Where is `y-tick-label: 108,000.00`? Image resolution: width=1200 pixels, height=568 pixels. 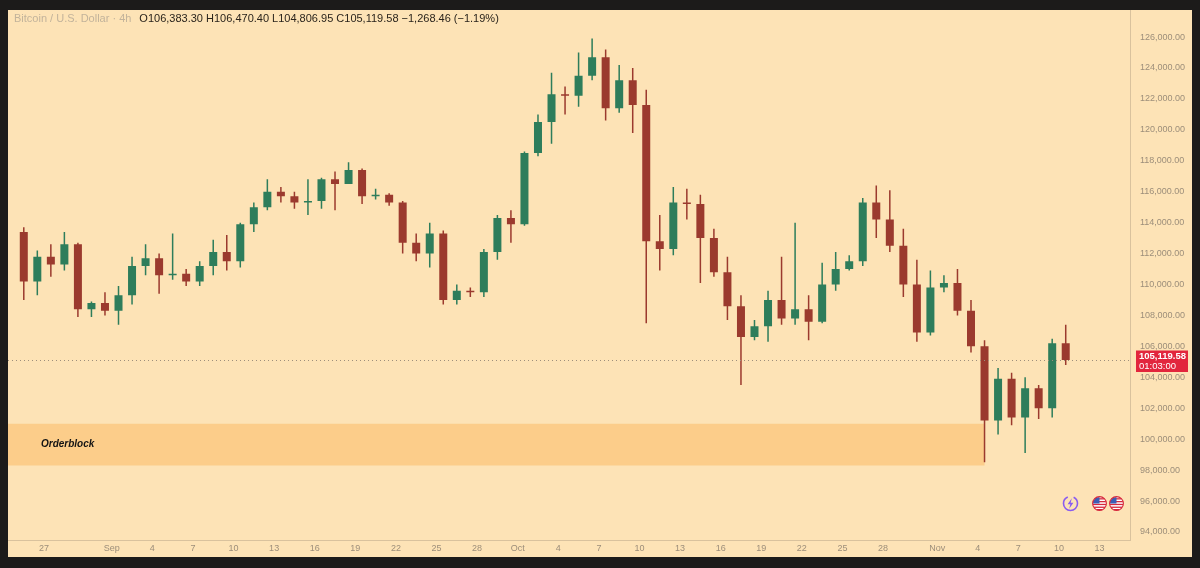
y-tick-label: 108,000.00 is located at coordinates (1163, 314).